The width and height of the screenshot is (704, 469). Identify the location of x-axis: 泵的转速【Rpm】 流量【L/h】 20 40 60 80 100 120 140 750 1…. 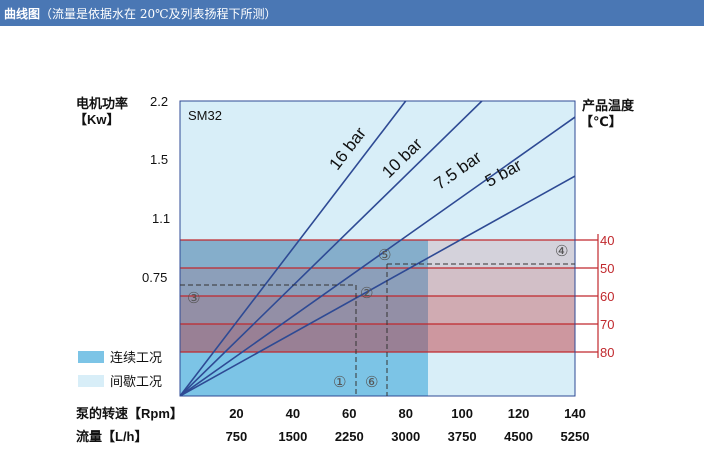
(332, 425).